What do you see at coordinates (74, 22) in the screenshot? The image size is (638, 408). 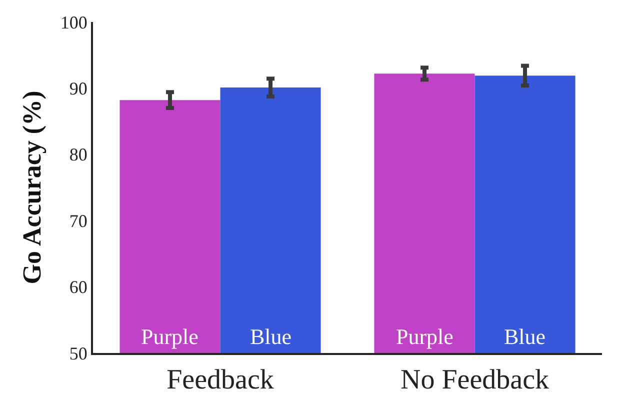 I see `y-tick-label: 100` at bounding box center [74, 22].